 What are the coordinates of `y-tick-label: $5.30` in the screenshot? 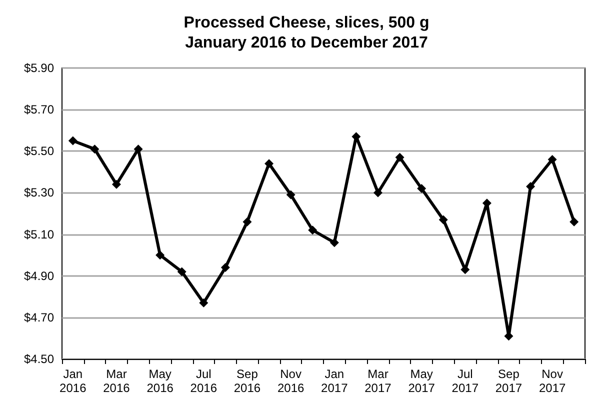 It's located at (39, 193).